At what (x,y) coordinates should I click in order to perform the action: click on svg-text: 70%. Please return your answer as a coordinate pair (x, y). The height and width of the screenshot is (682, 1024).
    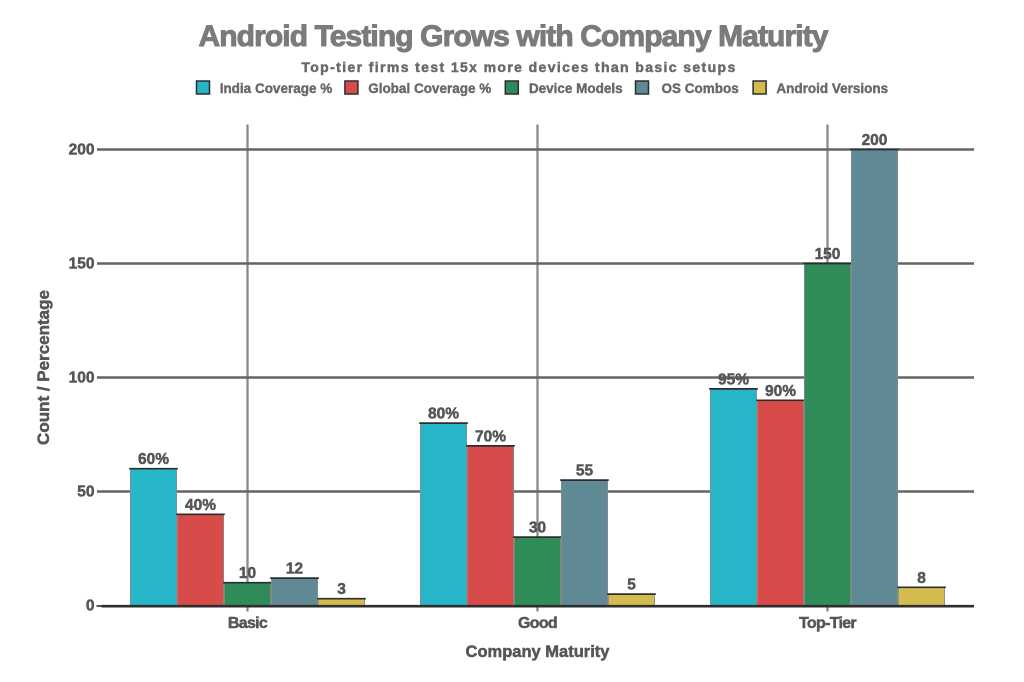
    Looking at the image, I should click on (490, 436).